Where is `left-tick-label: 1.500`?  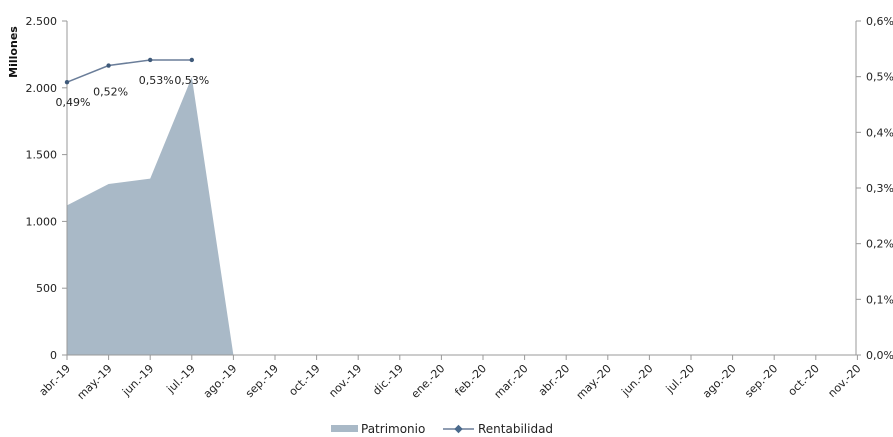
left-tick-label: 1.500 is located at coordinates (42, 155).